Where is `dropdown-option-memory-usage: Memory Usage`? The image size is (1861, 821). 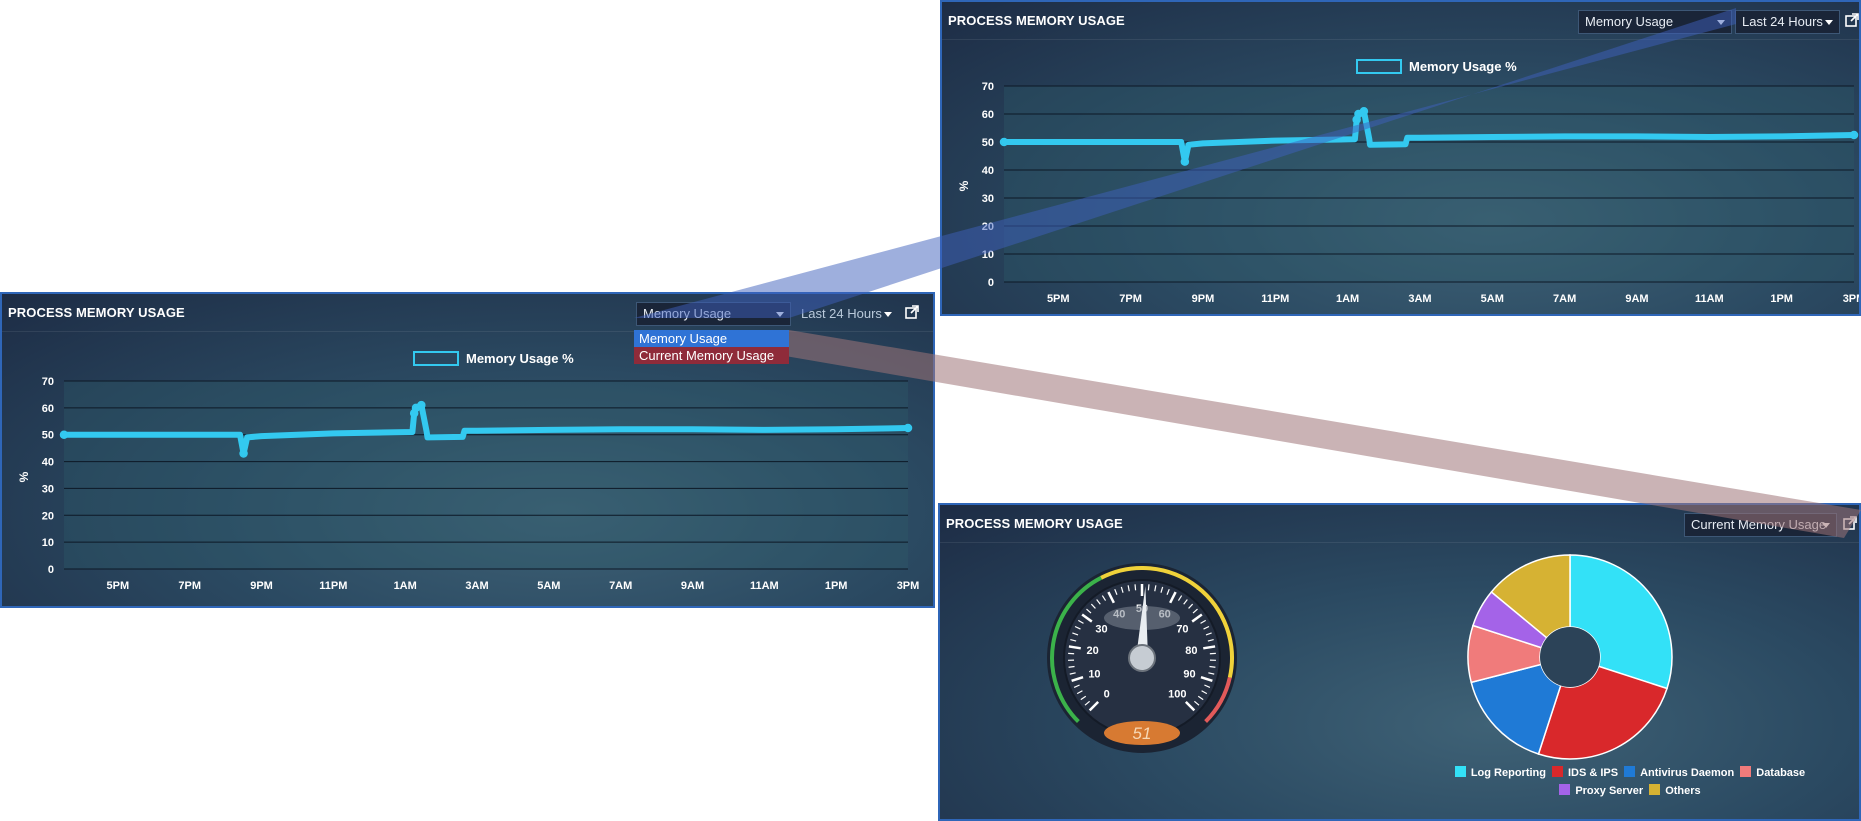 dropdown-option-memory-usage: Memory Usage is located at coordinates (711, 338).